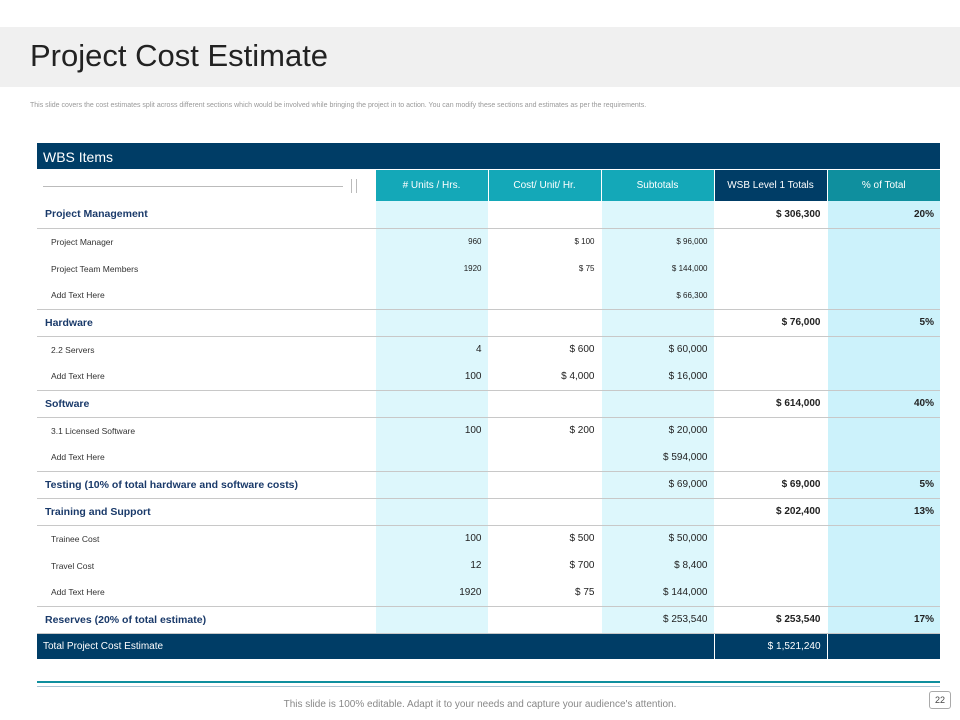  What do you see at coordinates (657, 538) in the screenshot?
I see `subtotal-cell: $ 50,000` at bounding box center [657, 538].